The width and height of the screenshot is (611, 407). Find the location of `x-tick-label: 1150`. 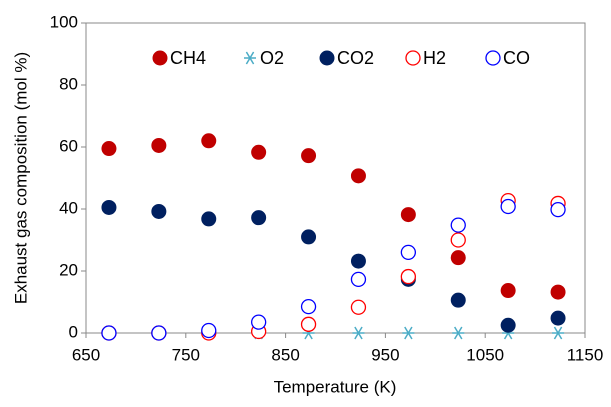

x-tick-label: 1150 is located at coordinates (585, 354).